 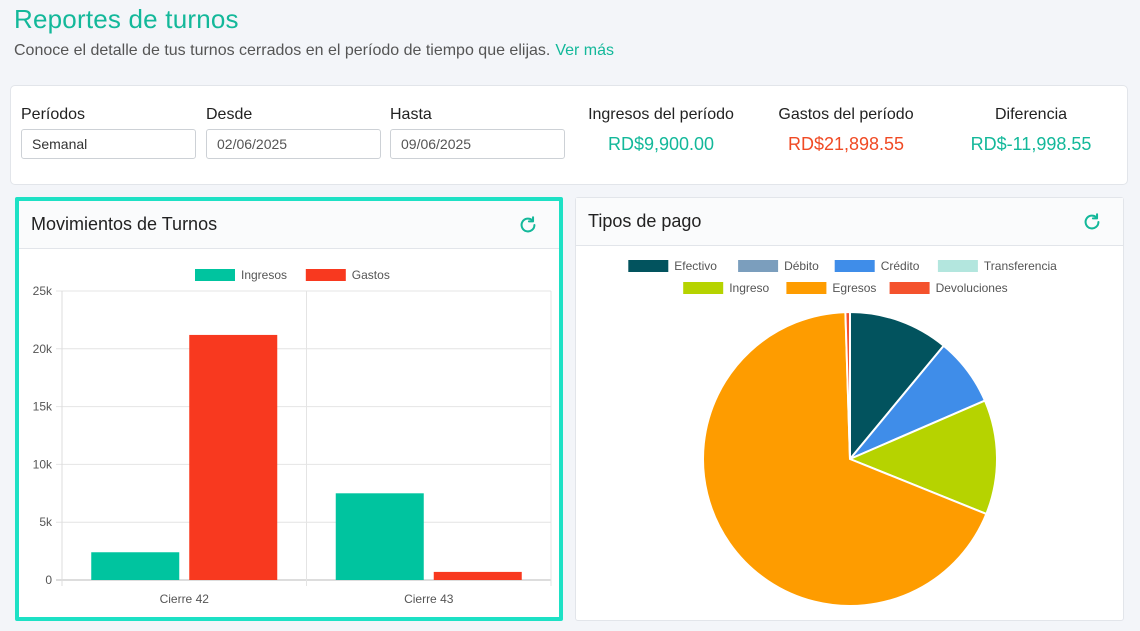 What do you see at coordinates (801, 266) in the screenshot?
I see `legend-label-débito: Débito` at bounding box center [801, 266].